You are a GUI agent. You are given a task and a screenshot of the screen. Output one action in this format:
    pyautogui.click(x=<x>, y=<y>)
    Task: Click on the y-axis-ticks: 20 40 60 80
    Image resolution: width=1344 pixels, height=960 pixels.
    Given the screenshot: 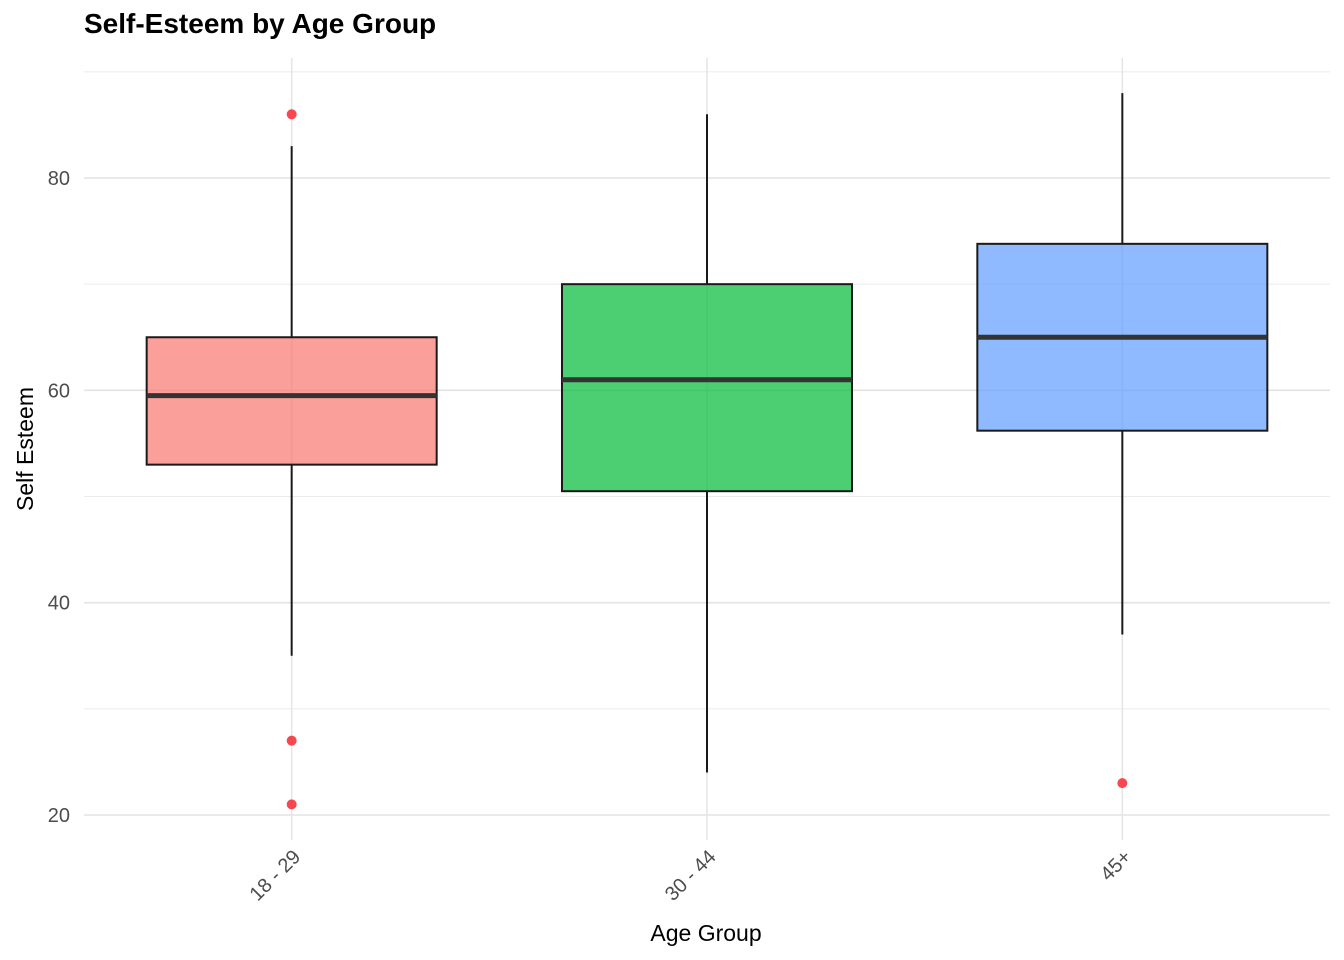 What is the action you would take?
    pyautogui.click(x=59, y=497)
    